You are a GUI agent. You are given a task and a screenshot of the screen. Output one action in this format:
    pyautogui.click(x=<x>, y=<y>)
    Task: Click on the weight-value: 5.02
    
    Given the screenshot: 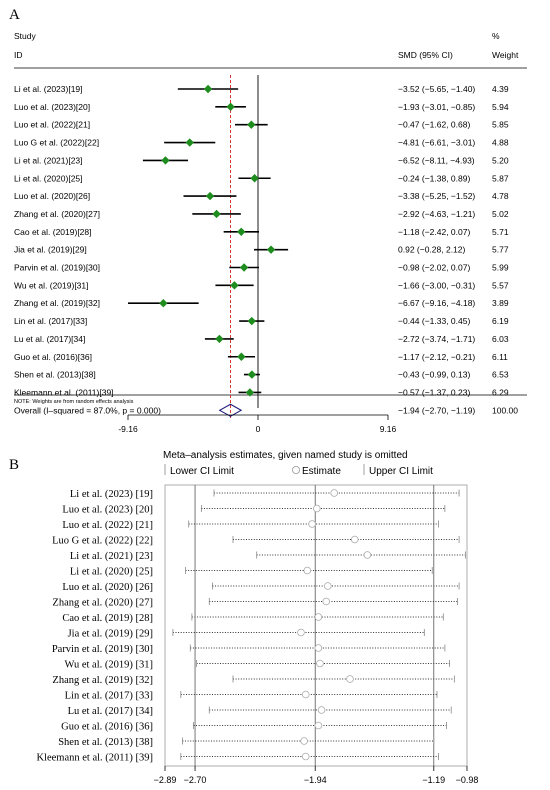 What is the action you would take?
    pyautogui.click(x=500, y=214)
    